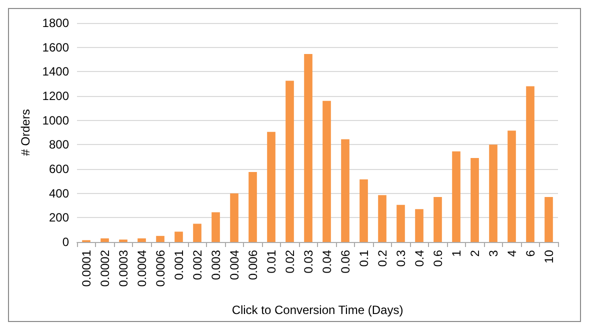 The height and width of the screenshot is (332, 591). Describe the element at coordinates (59, 193) in the screenshot. I see `y-tick-label: 400` at that location.